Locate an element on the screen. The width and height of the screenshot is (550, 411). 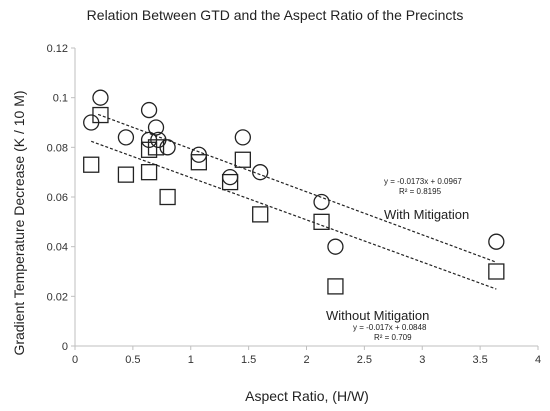
y-tick-label: 0 is located at coordinates (65, 347).